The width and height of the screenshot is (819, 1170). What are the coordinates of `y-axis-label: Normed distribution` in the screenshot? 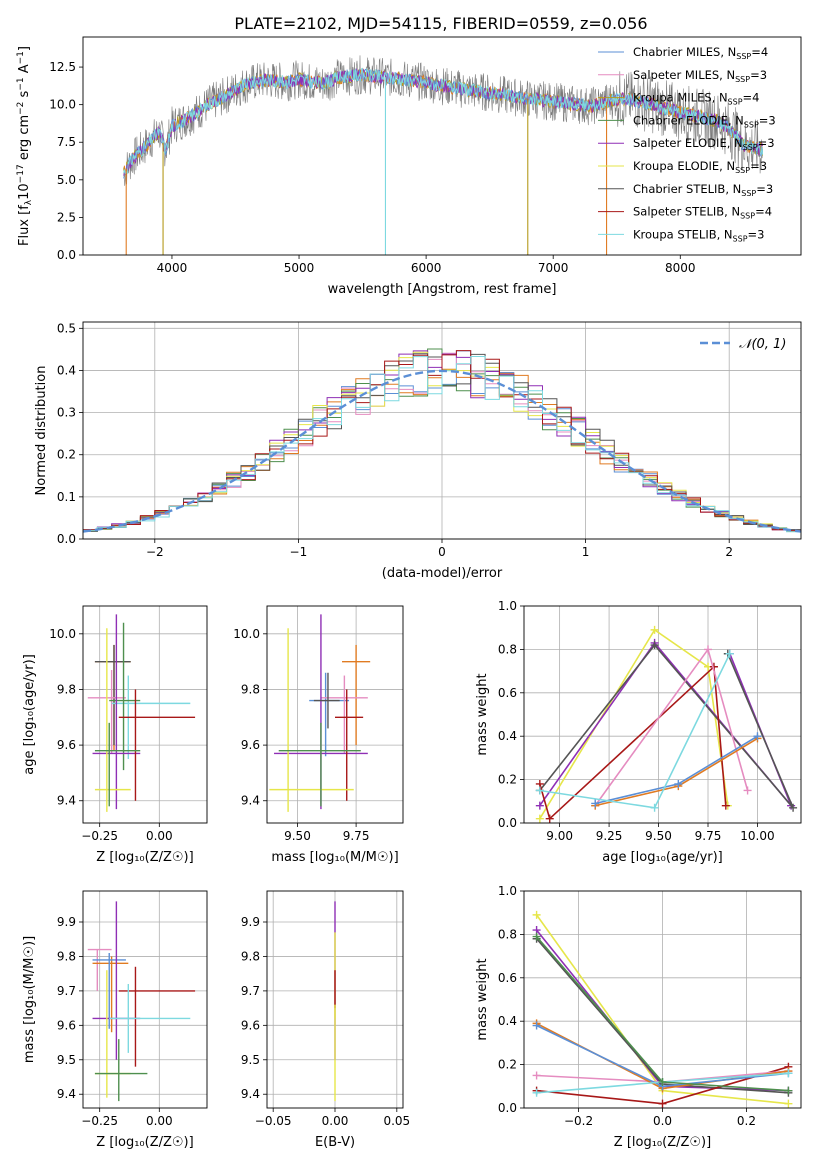 It's located at (41, 431).